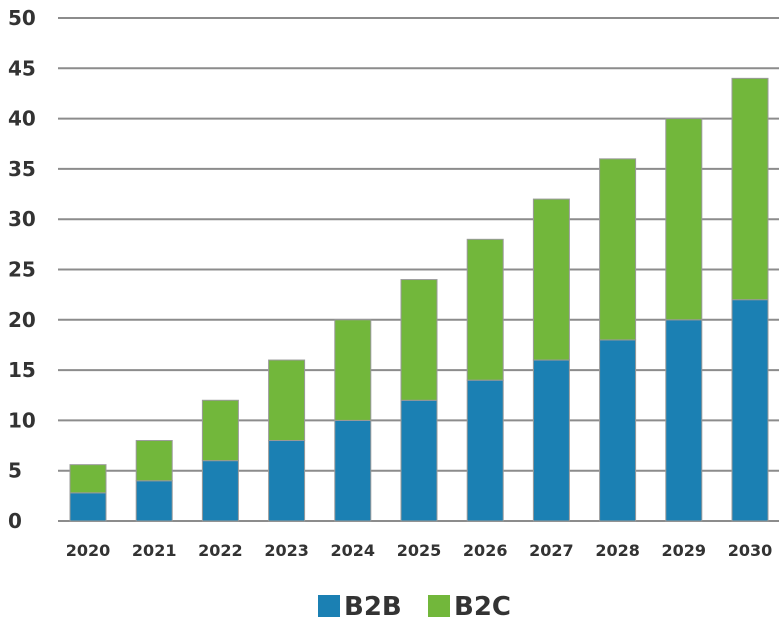 The width and height of the screenshot is (779, 629). I want to click on x-tick-label: 2021, so click(154, 550).